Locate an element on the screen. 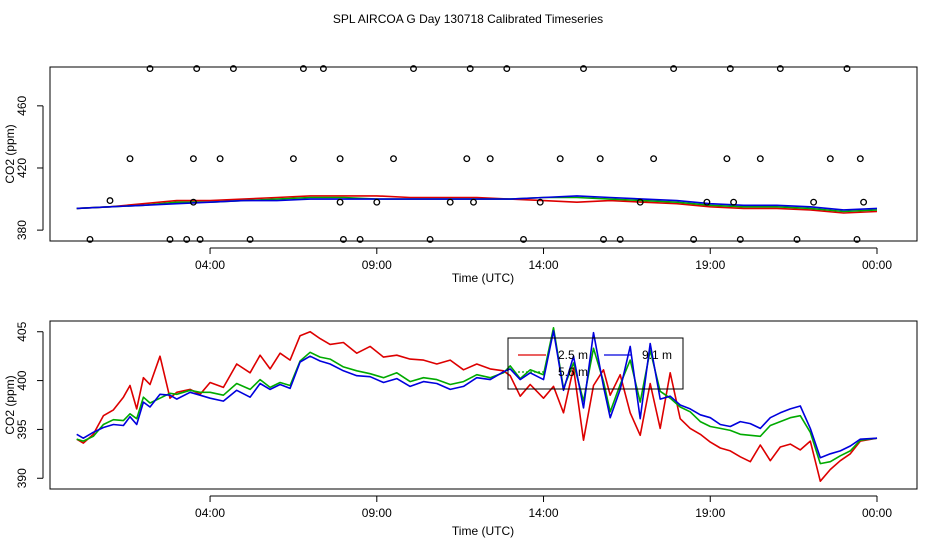 Image resolution: width=936 pixels, height=540 pixels. y-tick-label-bottom: 405 is located at coordinates (22, 331).